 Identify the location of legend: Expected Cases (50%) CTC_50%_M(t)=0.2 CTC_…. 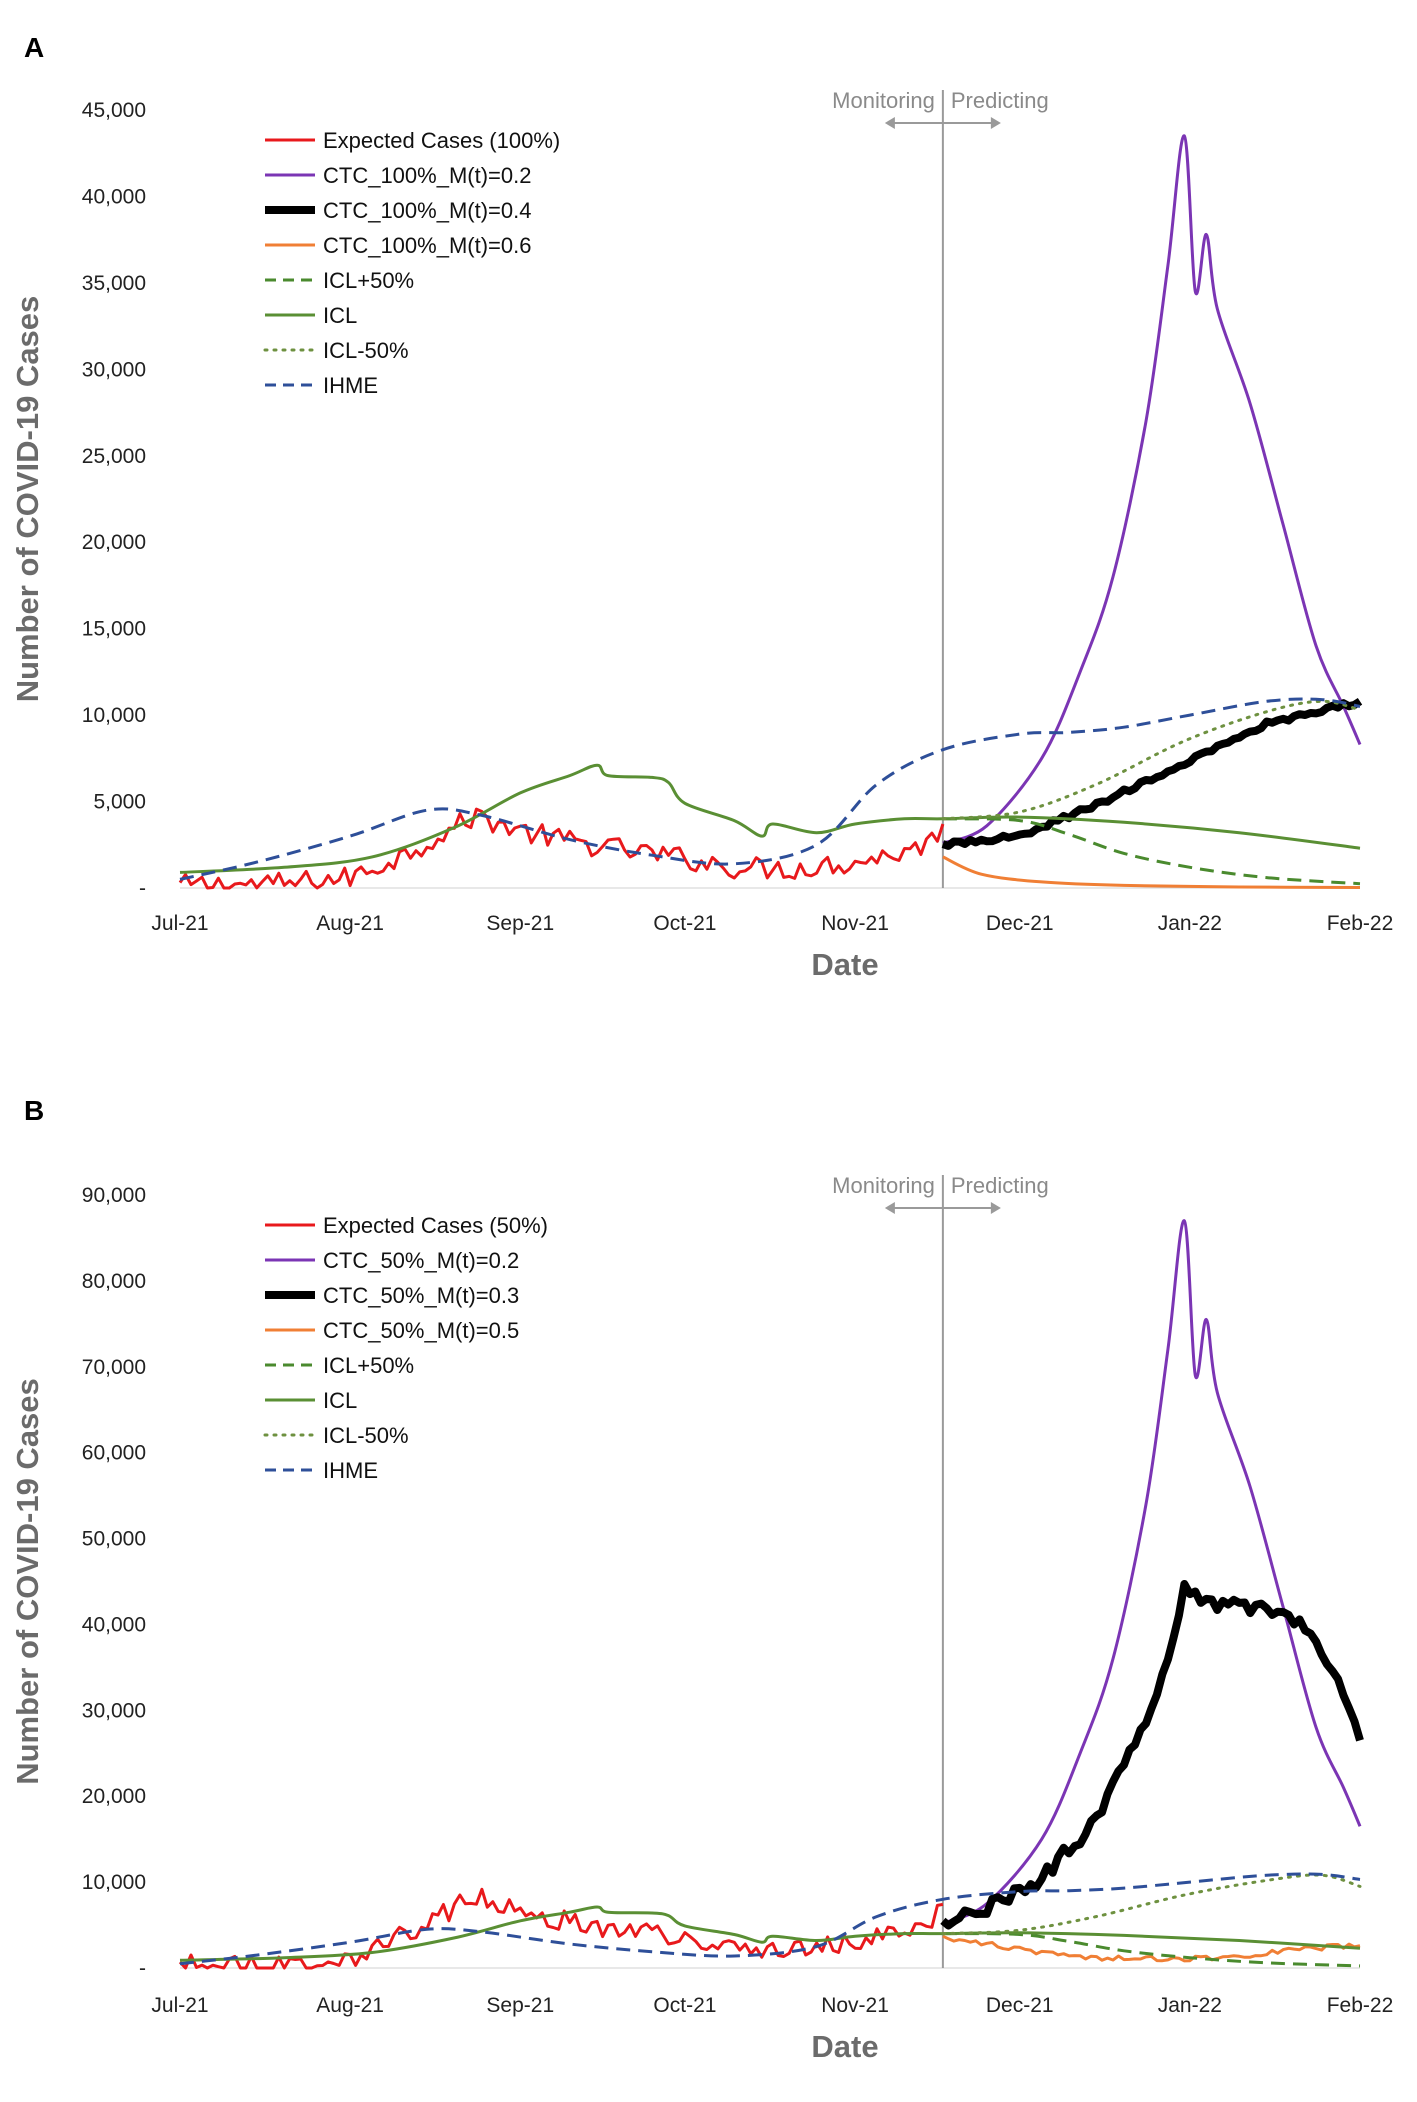
(405, 1348).